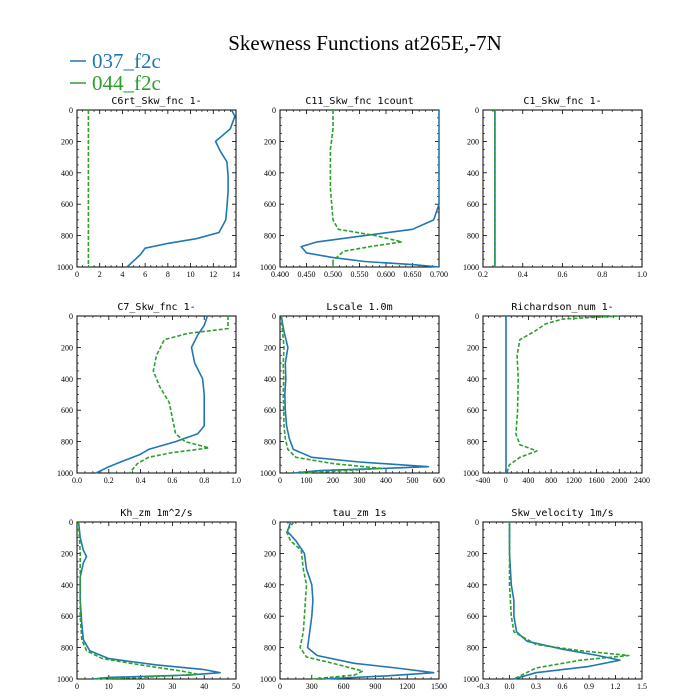 This screenshot has height=700, width=700. What do you see at coordinates (156, 513) in the screenshot?
I see `panel-title: Kh_zm 1m^2/s` at bounding box center [156, 513].